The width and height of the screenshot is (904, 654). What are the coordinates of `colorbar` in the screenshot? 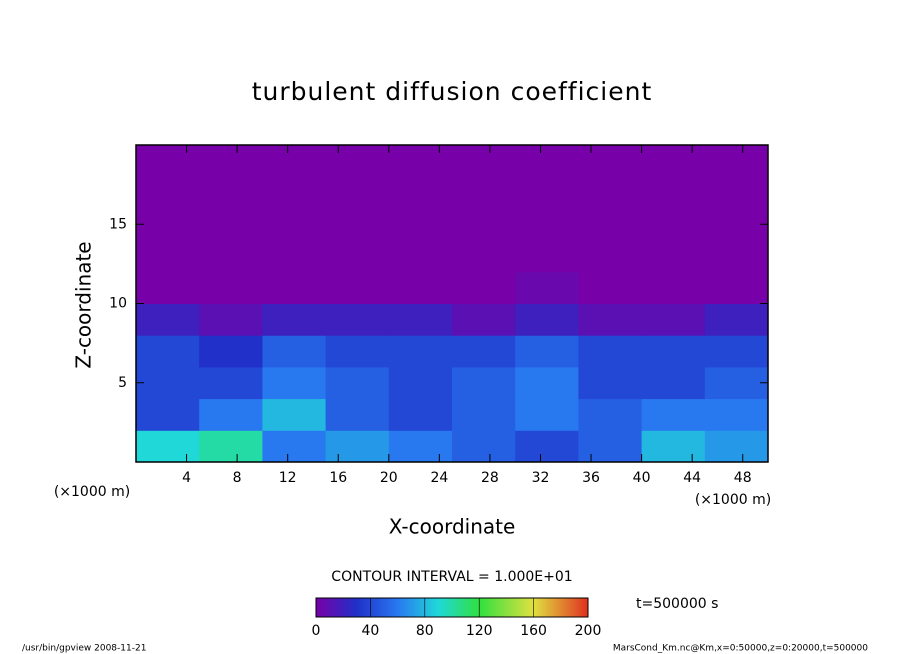 It's located at (452, 607).